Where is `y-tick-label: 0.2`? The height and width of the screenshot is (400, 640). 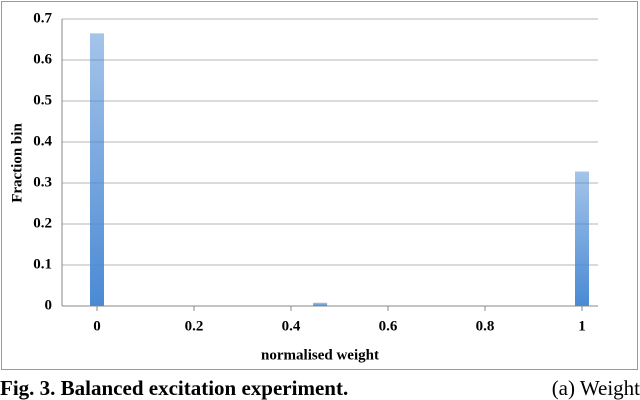 y-tick-label: 0.2 is located at coordinates (42, 223).